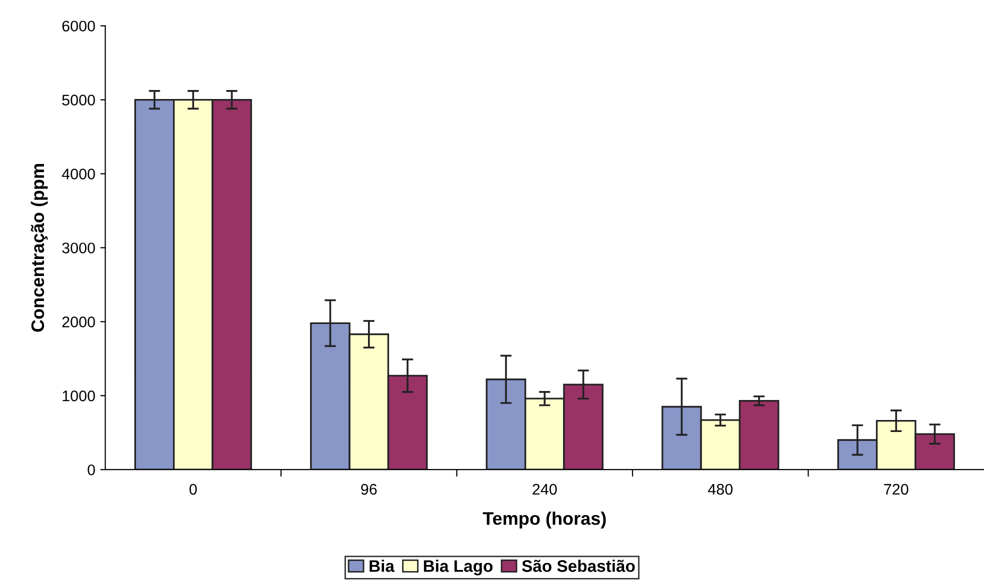 The height and width of the screenshot is (587, 984). What do you see at coordinates (720, 489) in the screenshot?
I see `x-tick-label: 480` at bounding box center [720, 489].